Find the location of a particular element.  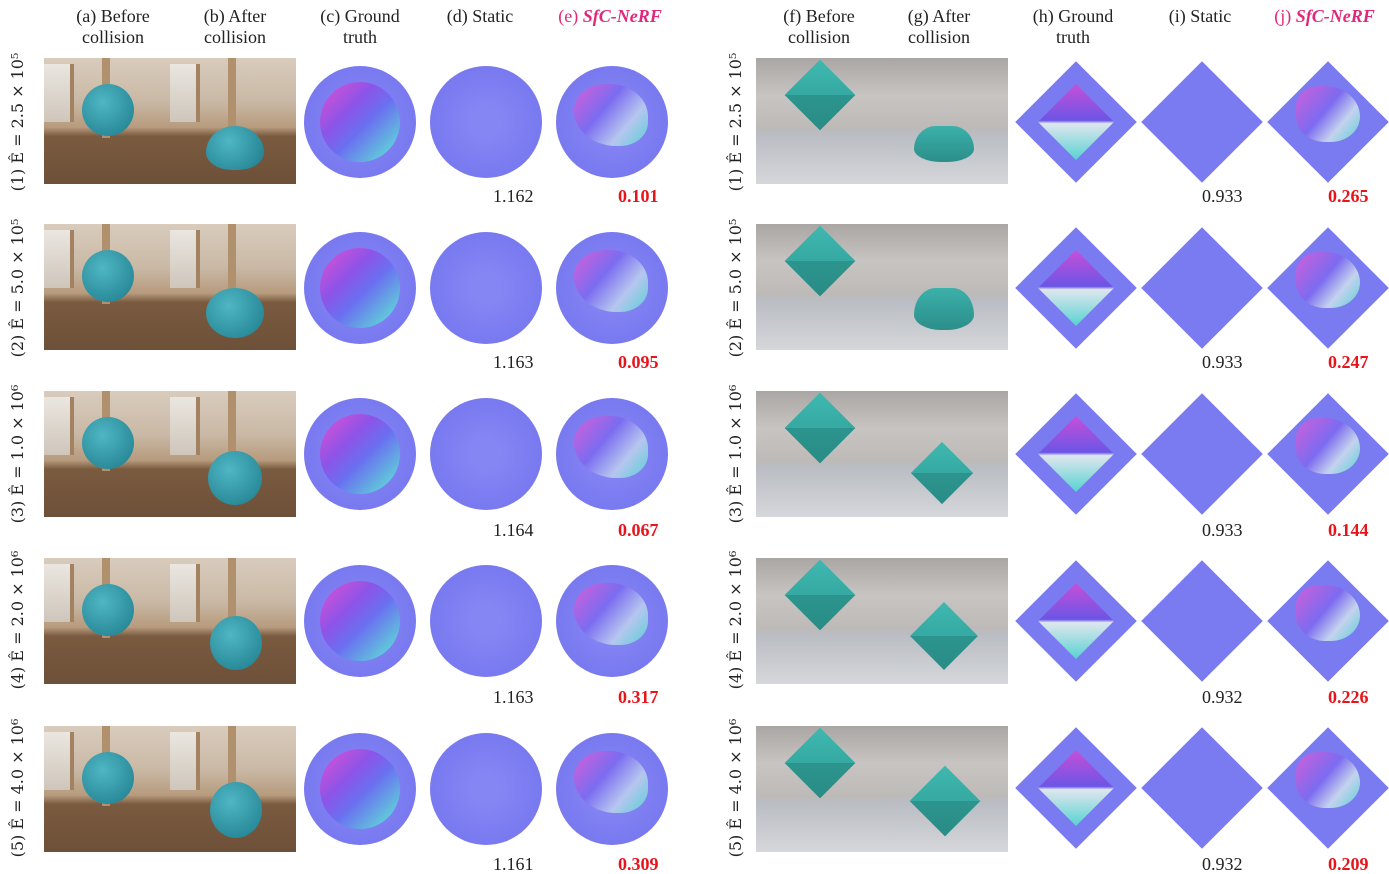

sfc-nerf-error-value: 0.317 is located at coordinates (638, 697).